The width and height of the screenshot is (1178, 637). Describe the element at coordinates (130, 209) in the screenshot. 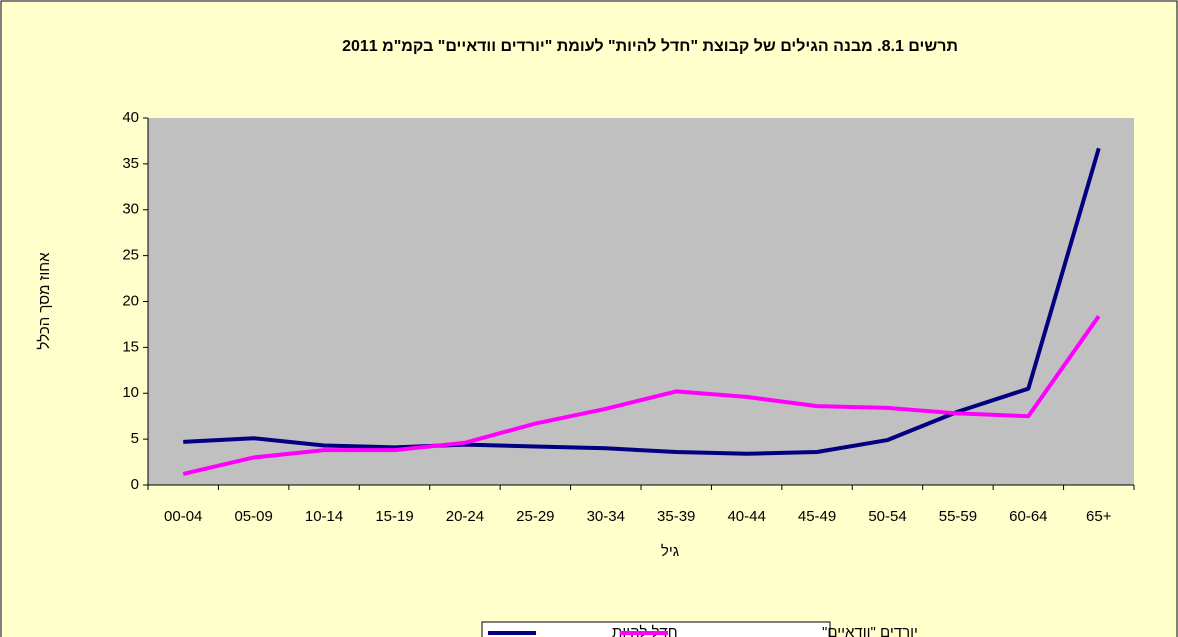

I see `y-tick-label: 30` at that location.